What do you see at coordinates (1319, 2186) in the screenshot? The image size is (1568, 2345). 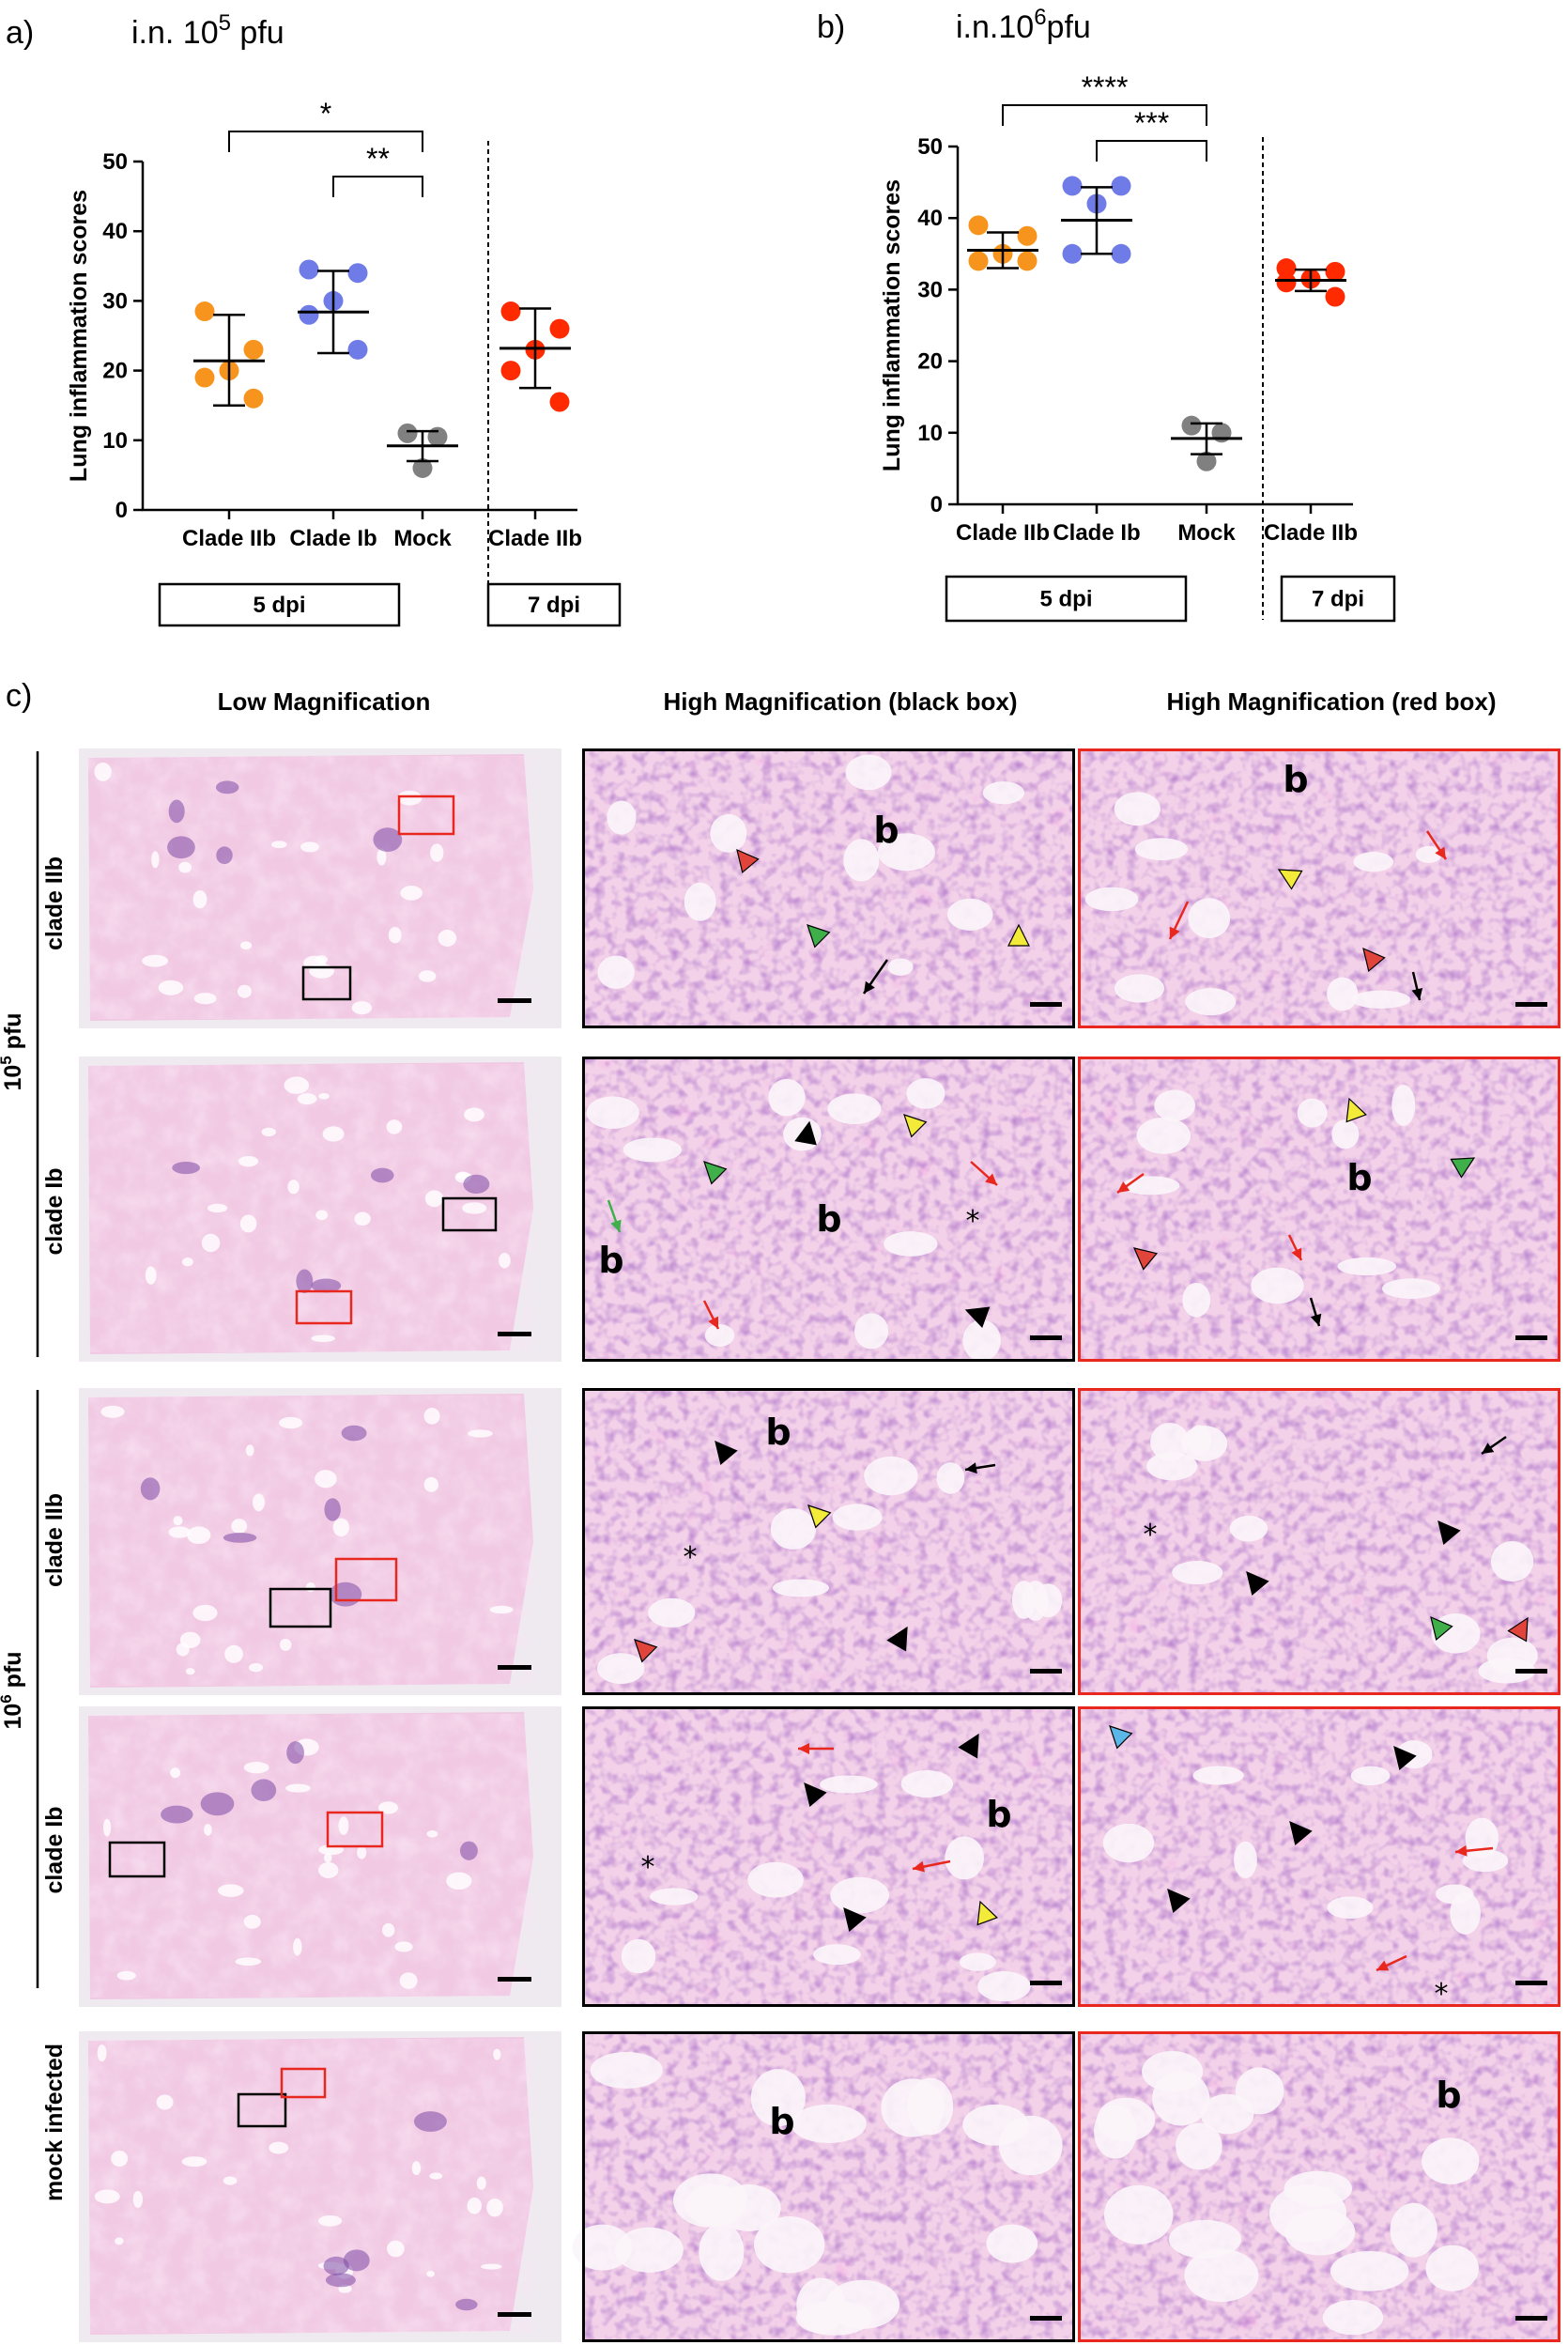 I see `red-box-image-mock` at bounding box center [1319, 2186].